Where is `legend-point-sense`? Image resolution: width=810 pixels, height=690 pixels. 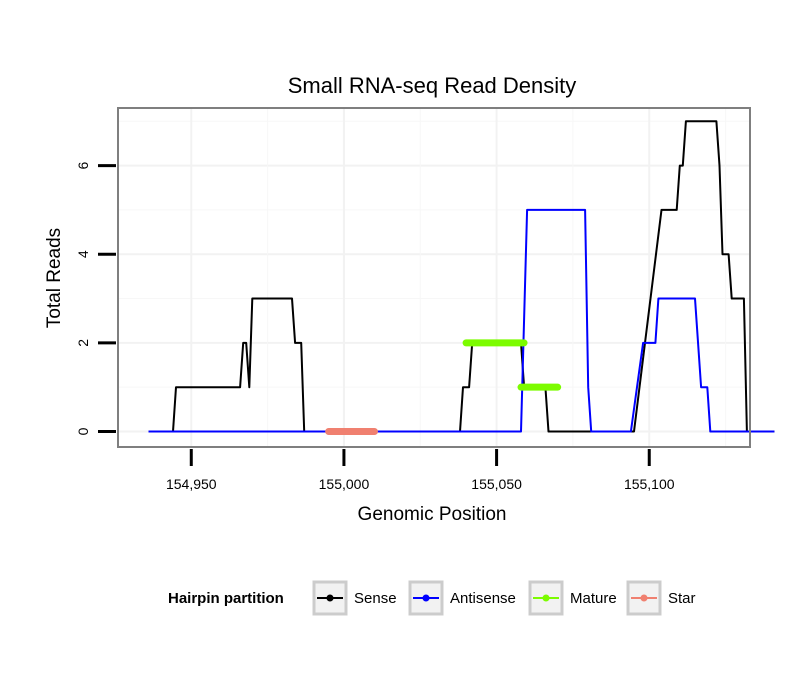 legend-point-sense is located at coordinates (330, 598).